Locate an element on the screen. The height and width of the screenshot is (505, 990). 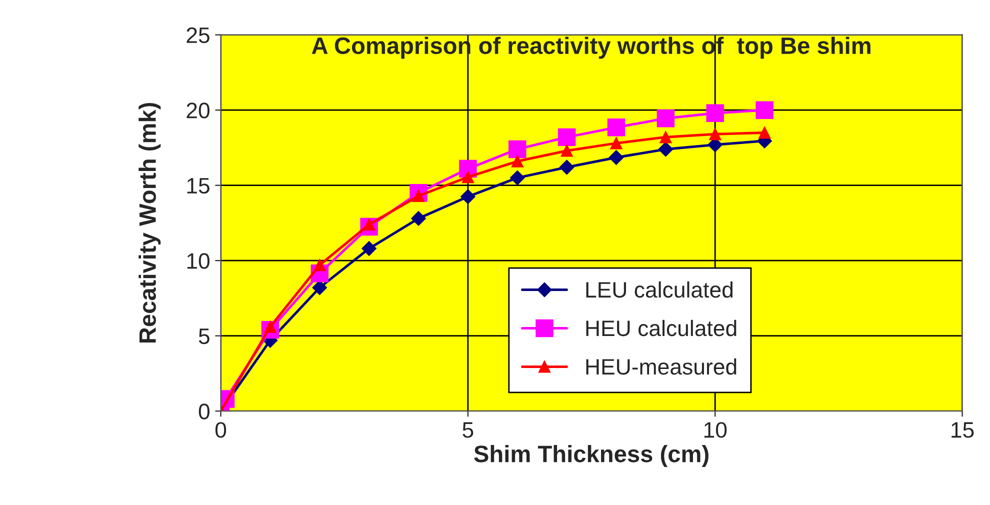
y-tick-label: 25 is located at coordinates (198, 35).